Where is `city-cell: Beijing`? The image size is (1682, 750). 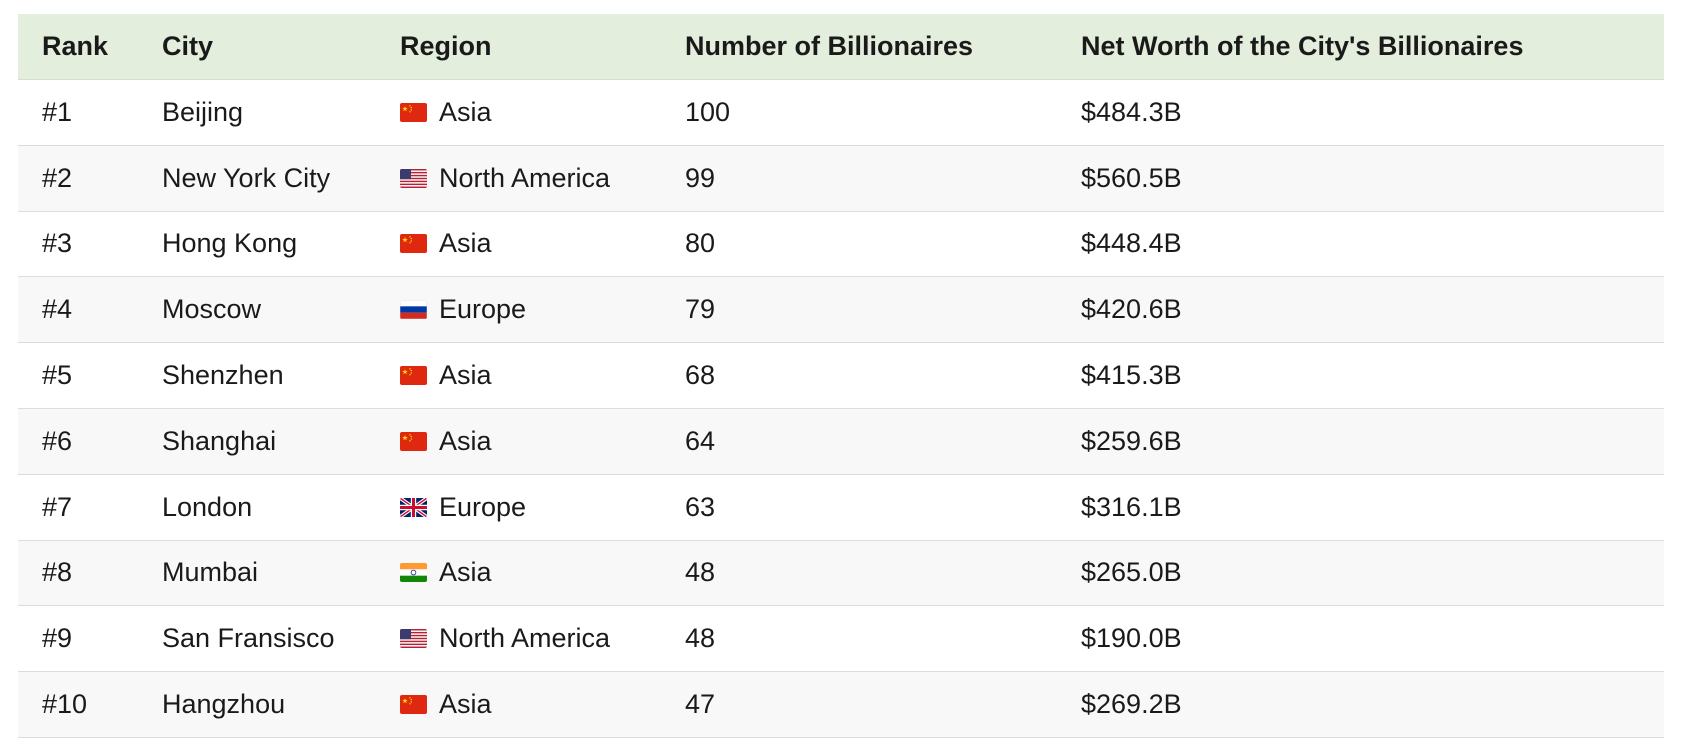
city-cell: Beijing is located at coordinates (203, 111).